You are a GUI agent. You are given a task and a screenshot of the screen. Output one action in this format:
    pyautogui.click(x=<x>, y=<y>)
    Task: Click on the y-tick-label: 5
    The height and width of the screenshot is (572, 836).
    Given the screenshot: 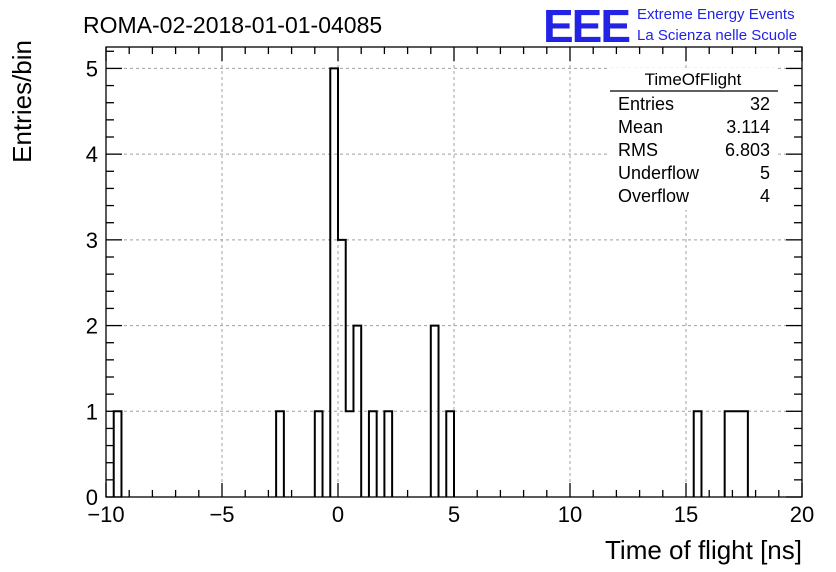 What is the action you would take?
    pyautogui.click(x=92, y=68)
    